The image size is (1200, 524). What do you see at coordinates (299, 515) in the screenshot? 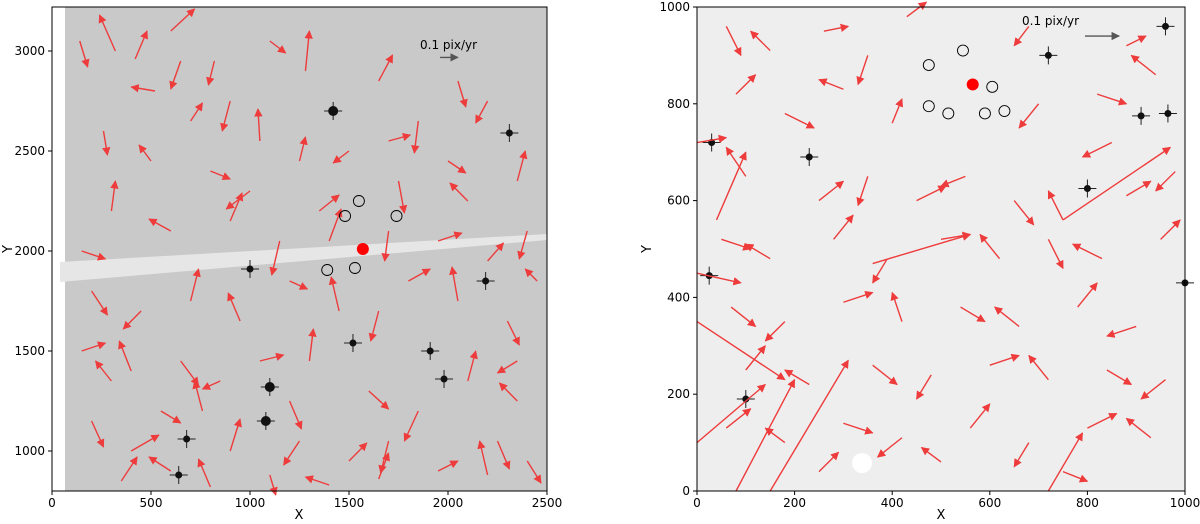
I see `left-x-axis-label: X` at bounding box center [299, 515].